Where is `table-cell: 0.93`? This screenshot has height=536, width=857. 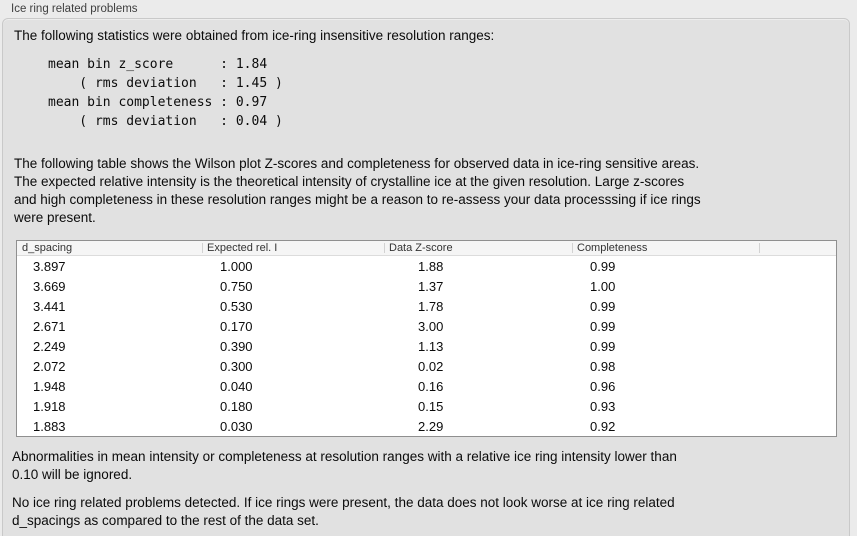 table-cell: 0.93 is located at coordinates (603, 406).